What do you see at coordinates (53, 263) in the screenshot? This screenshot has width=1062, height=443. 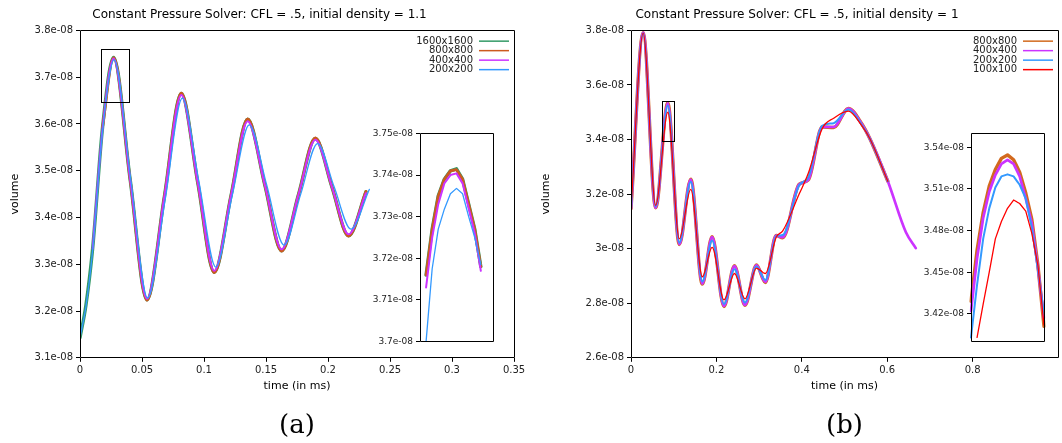 I see `y-tick-label: 3.3e-08` at bounding box center [53, 263].